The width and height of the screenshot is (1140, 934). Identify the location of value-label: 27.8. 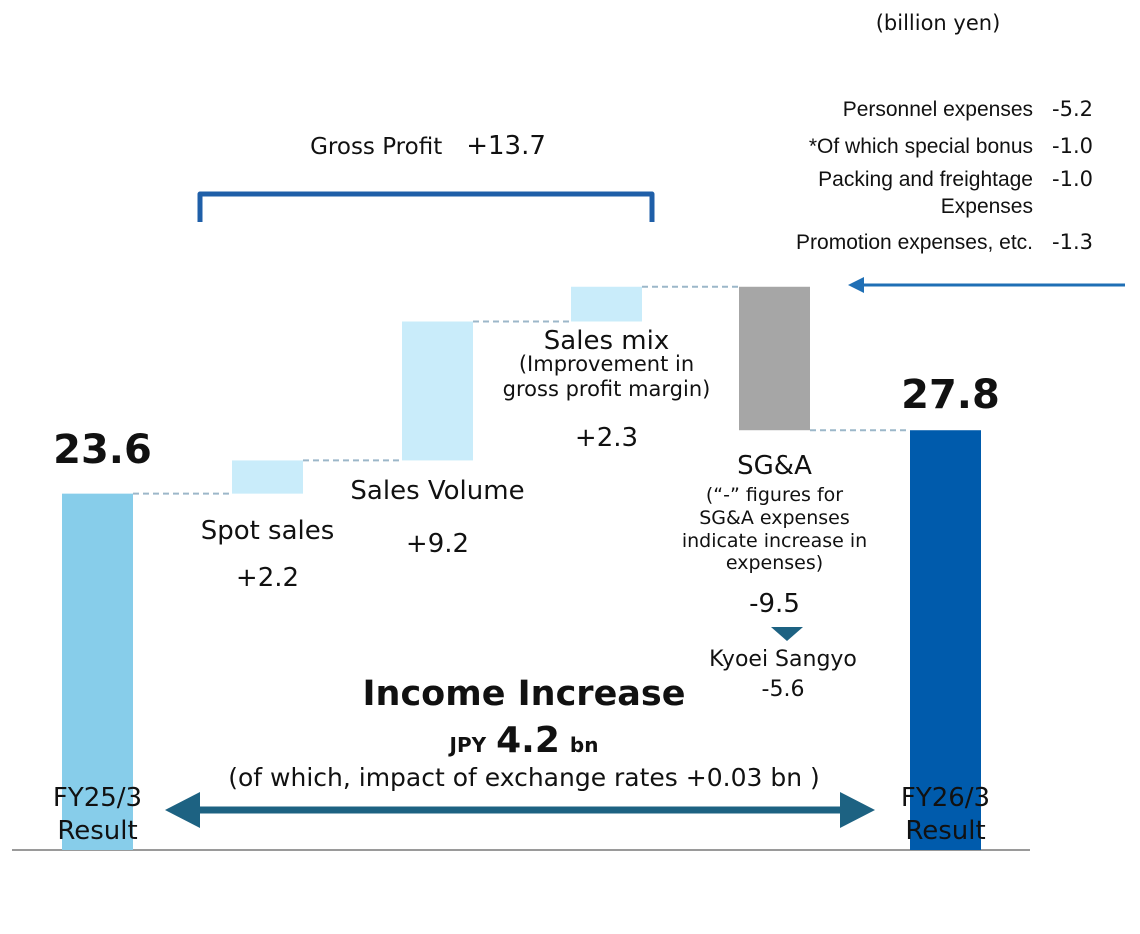
(950, 395).